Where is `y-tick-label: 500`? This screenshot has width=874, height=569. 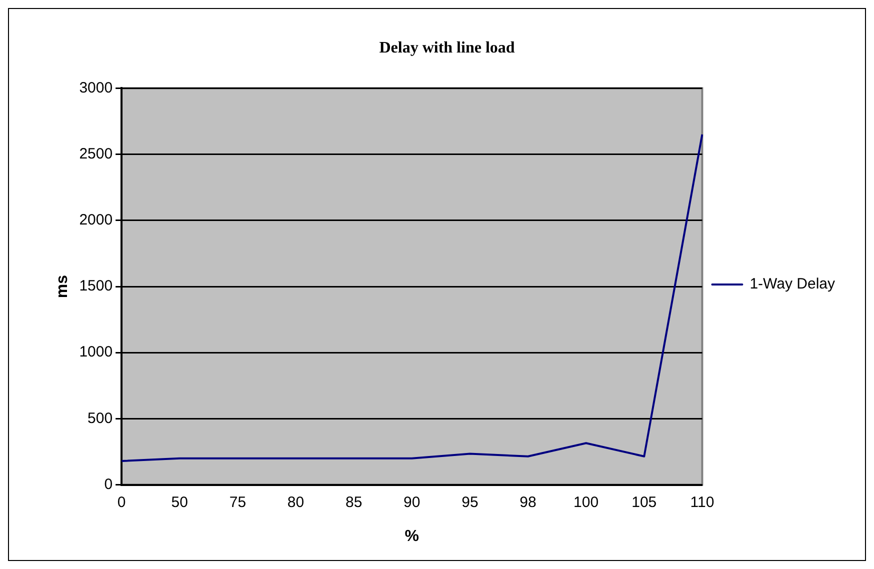
y-tick-label: 500 is located at coordinates (100, 418).